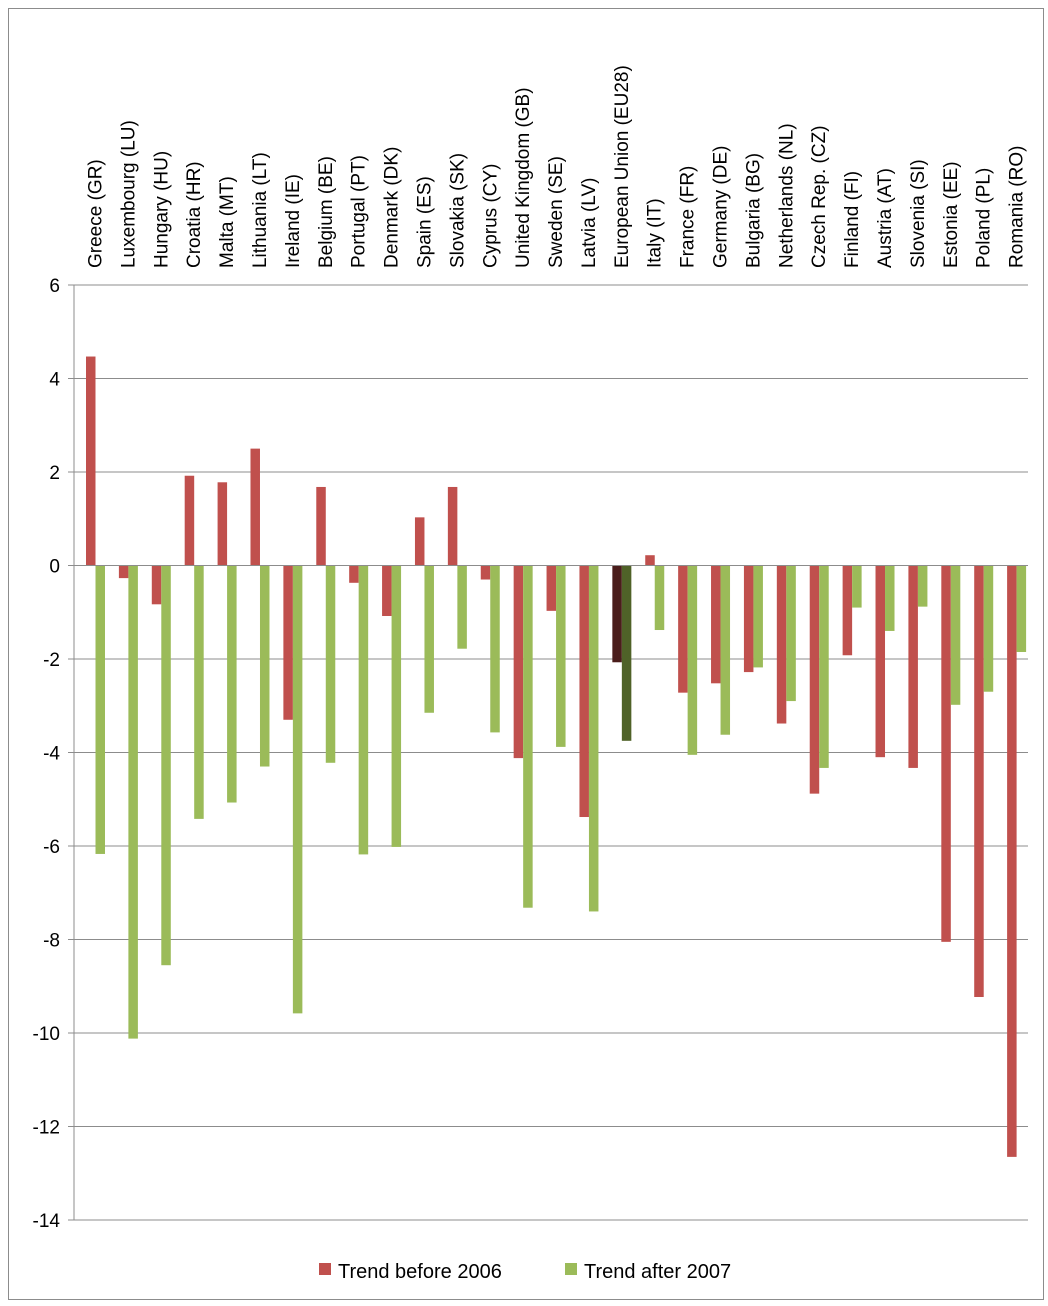  Describe the element at coordinates (556, 212) in the screenshot. I see `category-label: Sweden (SE)` at that location.